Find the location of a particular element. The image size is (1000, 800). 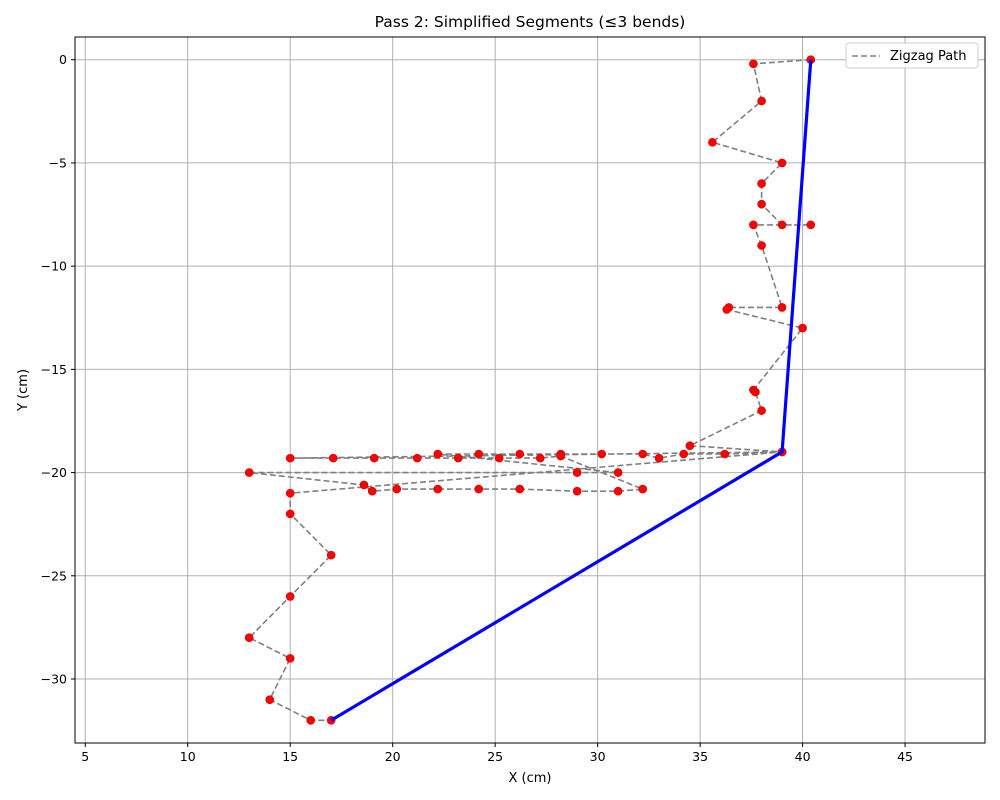

x-tick-label: 25 is located at coordinates (495, 756).